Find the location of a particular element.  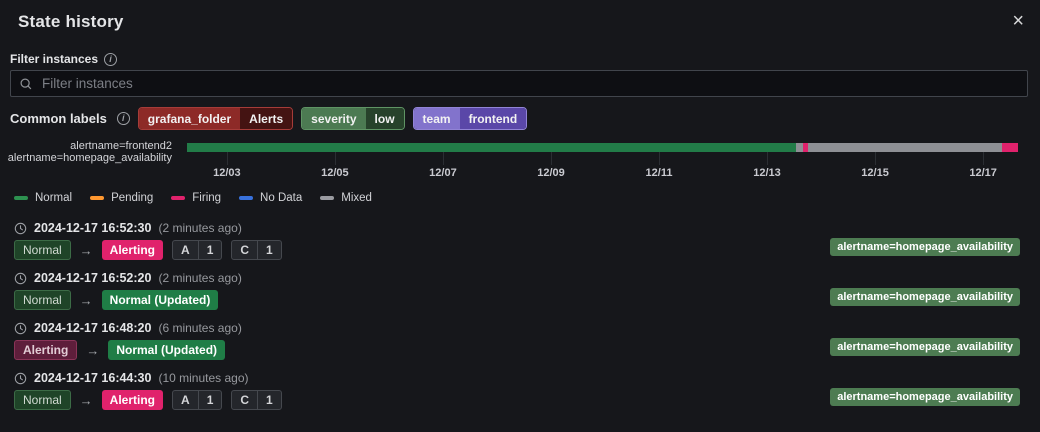

legend-item: Normal is located at coordinates (43, 198).